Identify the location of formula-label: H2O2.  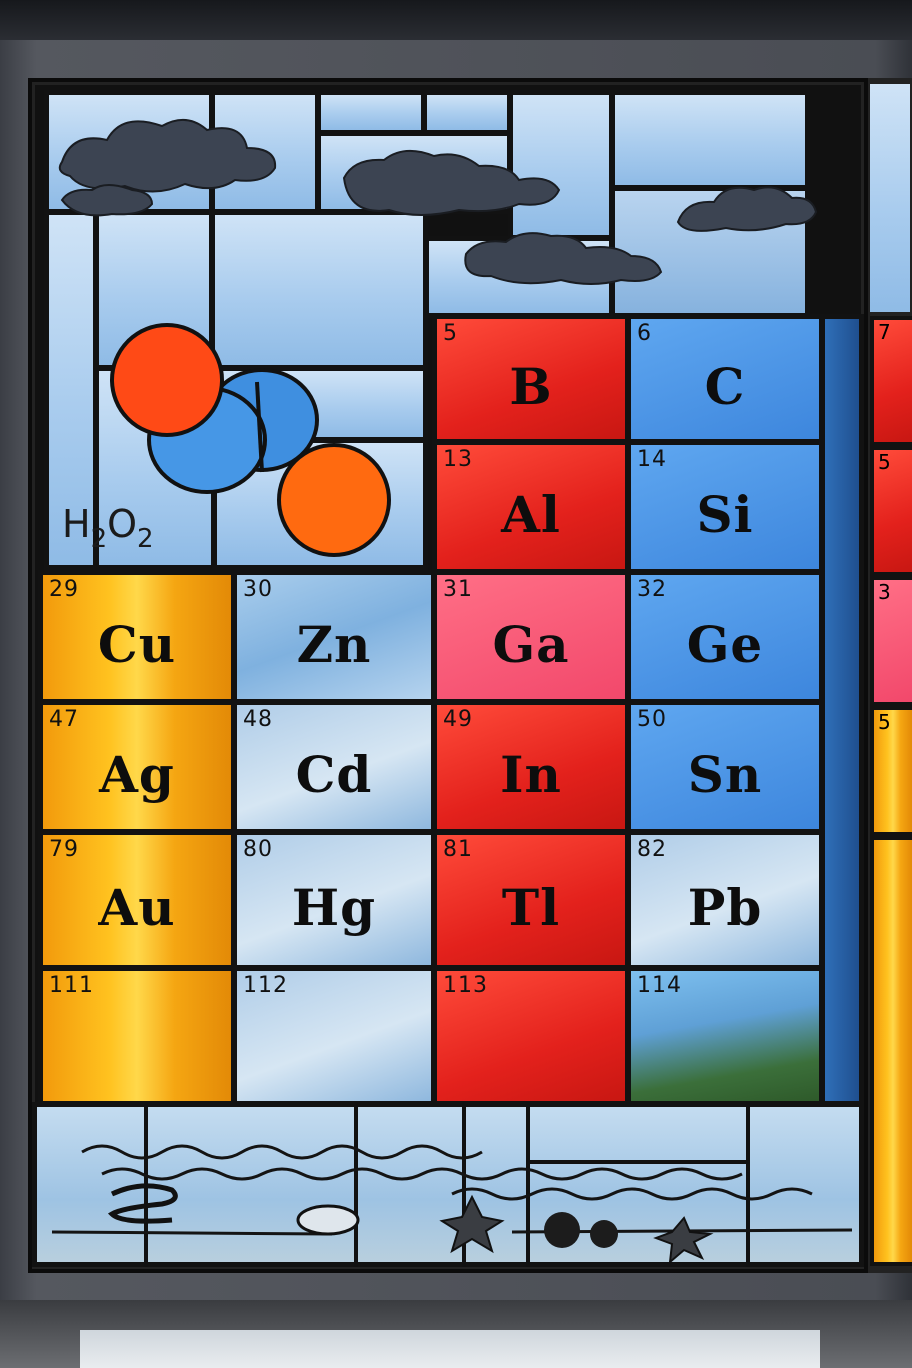
(108, 528).